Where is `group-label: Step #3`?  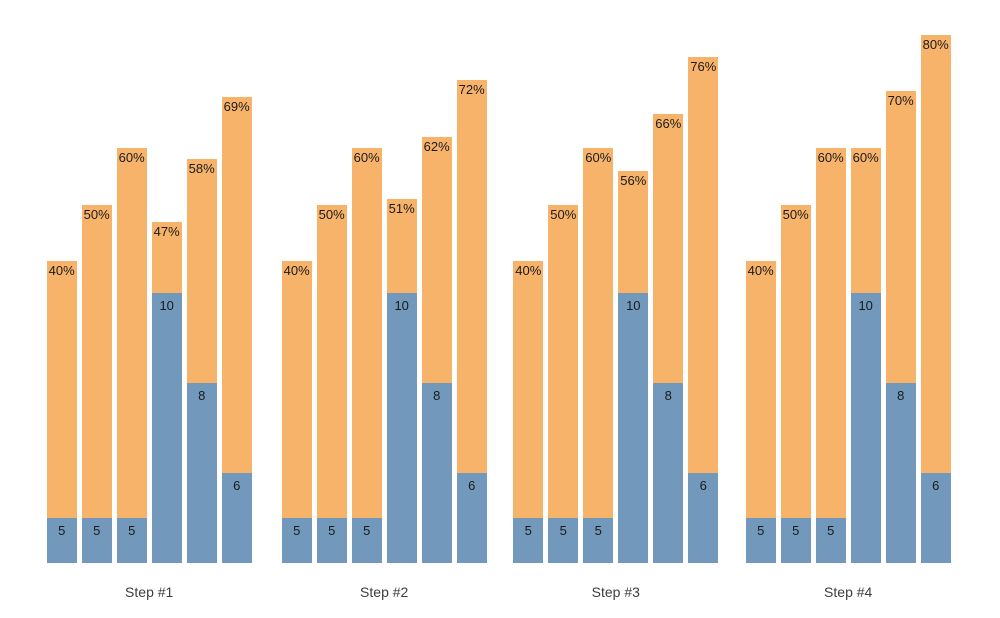 group-label: Step #3 is located at coordinates (615, 592).